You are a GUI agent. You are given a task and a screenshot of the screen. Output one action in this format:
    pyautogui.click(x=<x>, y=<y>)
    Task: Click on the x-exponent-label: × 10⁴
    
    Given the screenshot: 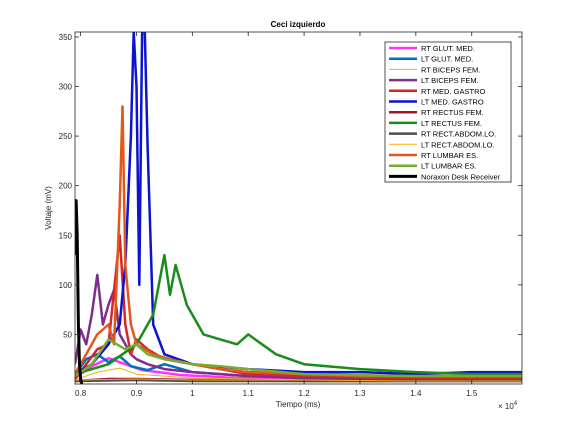 What is the action you would take?
    pyautogui.click(x=508, y=406)
    